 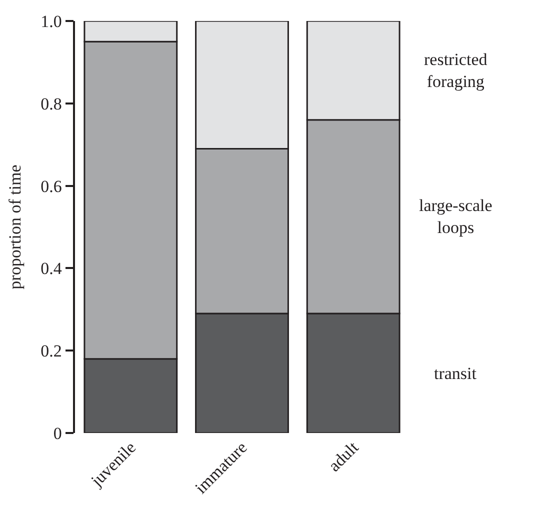 What do you see at coordinates (51, 186) in the screenshot?
I see `y-tick-label: 0.6` at bounding box center [51, 186].